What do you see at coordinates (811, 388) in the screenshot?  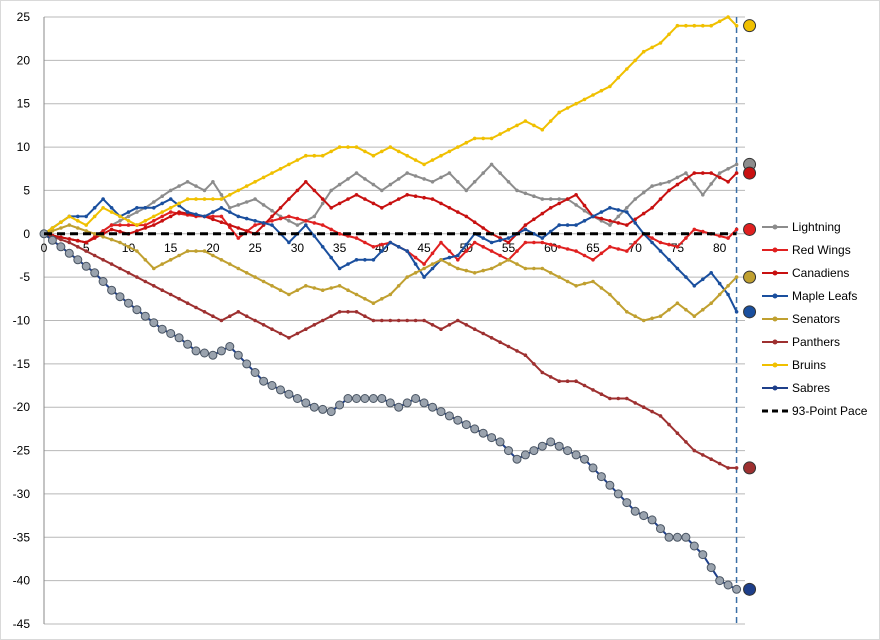 I see `legend-label: Sabres` at bounding box center [811, 388].